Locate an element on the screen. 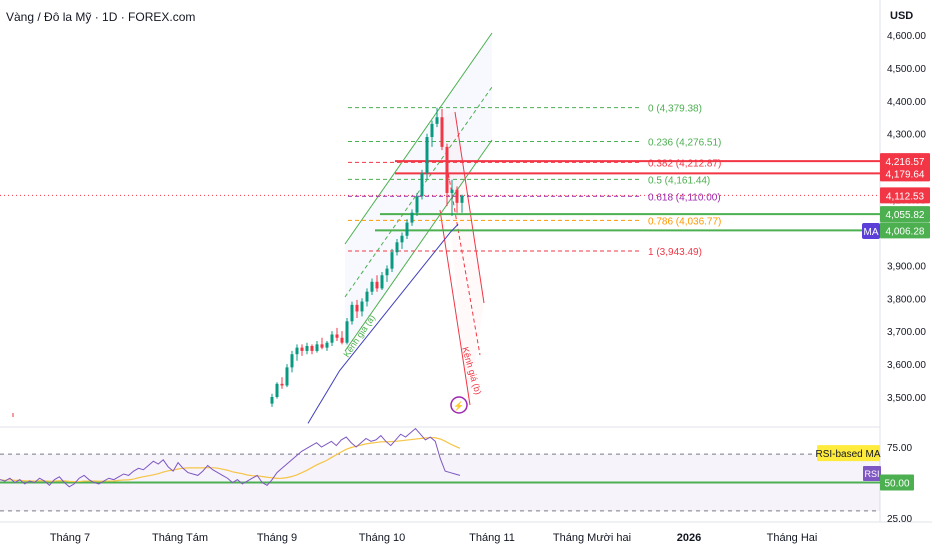 The height and width of the screenshot is (550, 932). ma-tag-bg is located at coordinates (871, 231).